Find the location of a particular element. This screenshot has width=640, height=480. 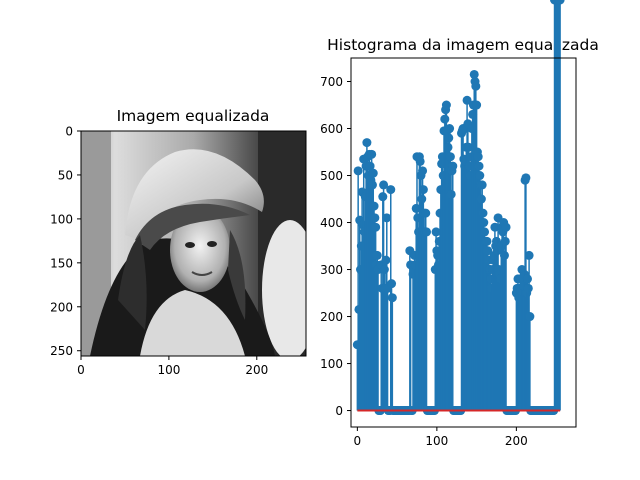

image-y-tick-label: 150 is located at coordinates (61, 263).